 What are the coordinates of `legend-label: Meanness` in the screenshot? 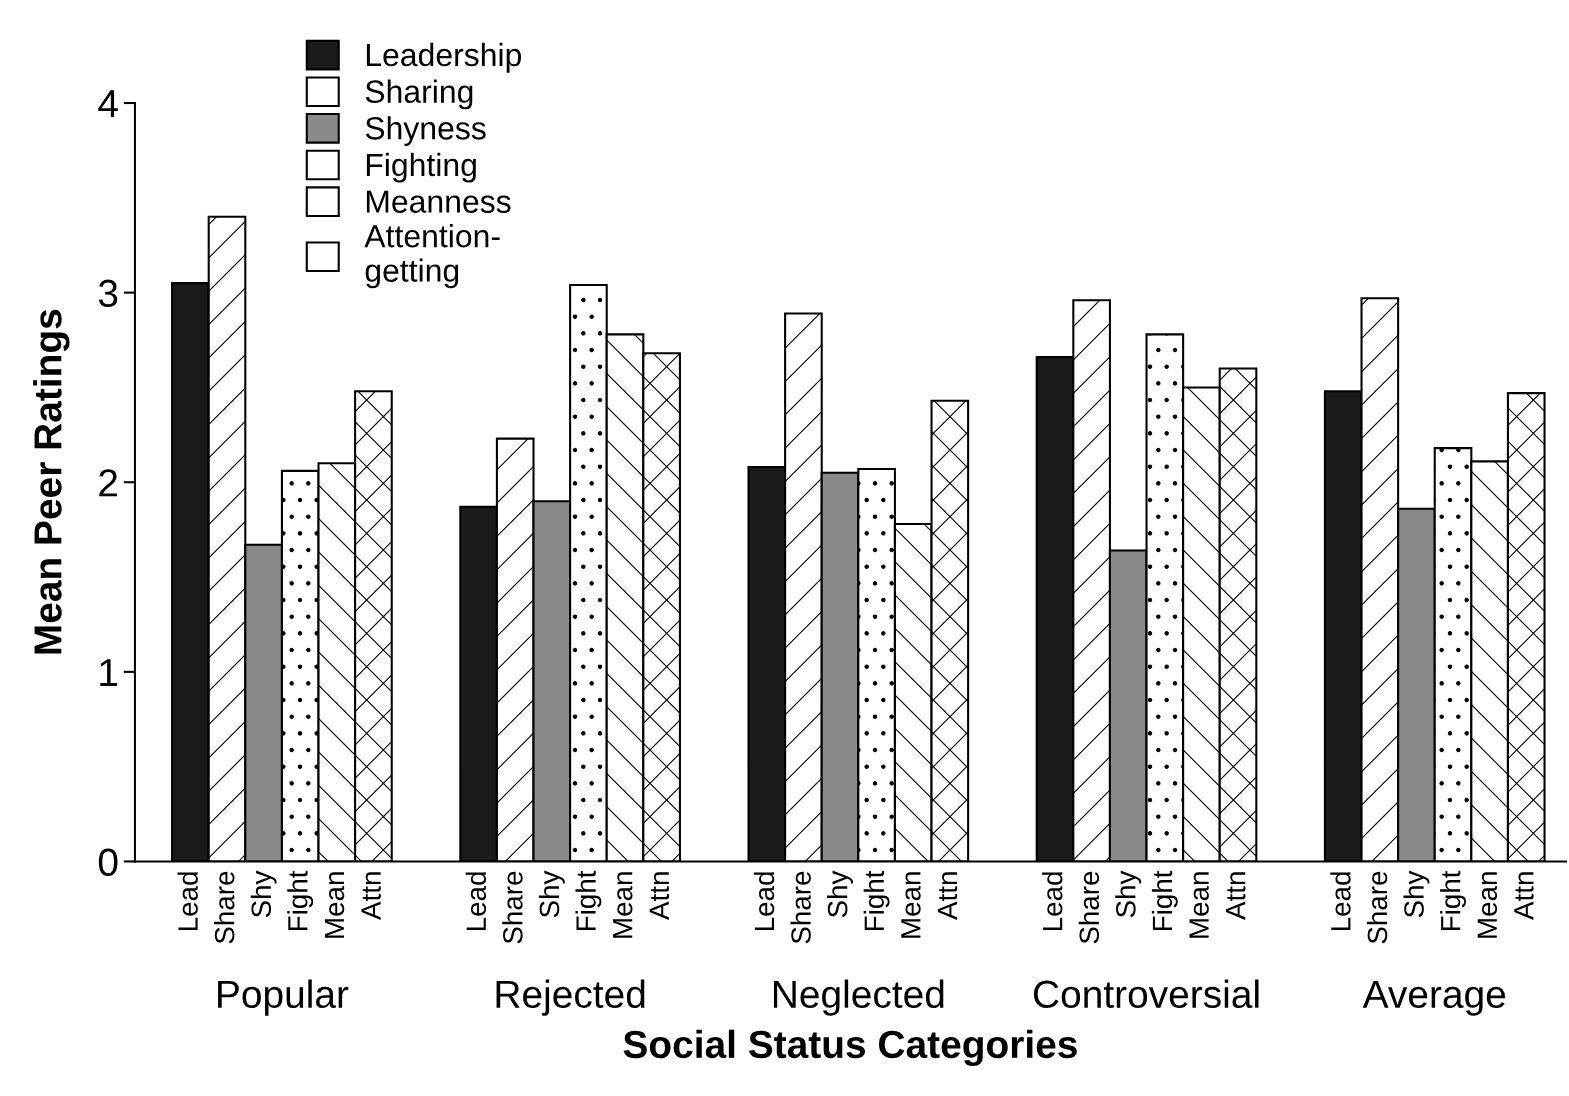 It's located at (438, 201).